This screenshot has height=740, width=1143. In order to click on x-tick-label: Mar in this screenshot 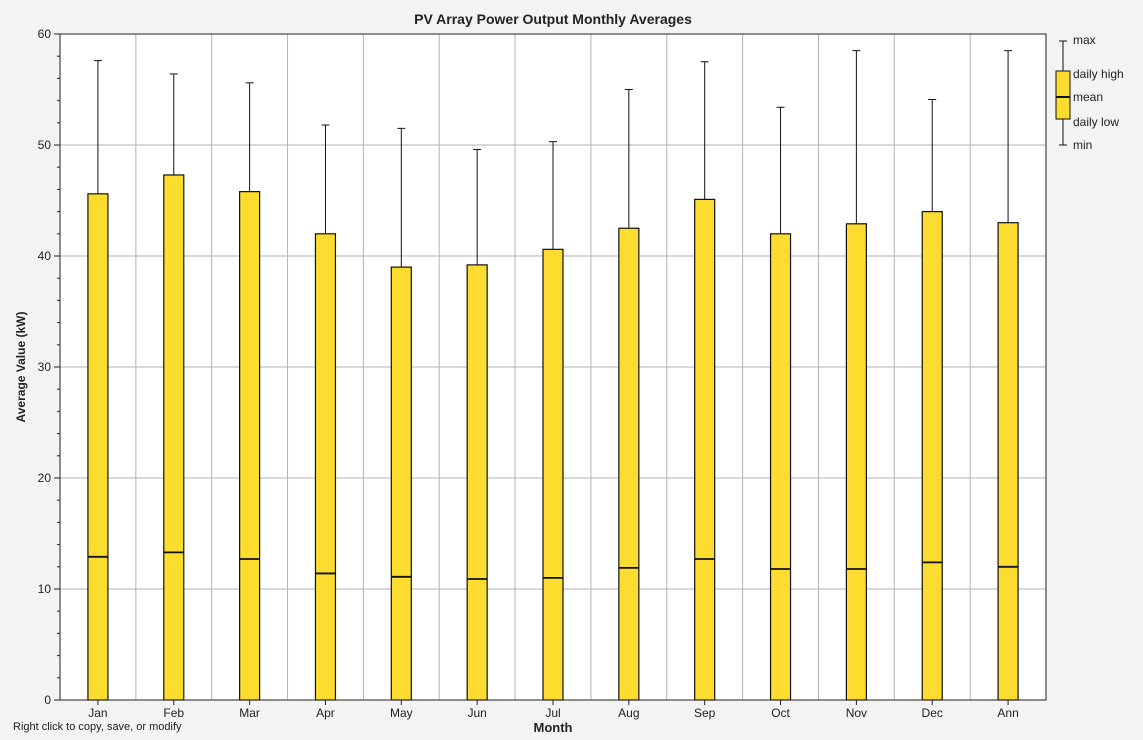, I will do `click(249, 713)`.